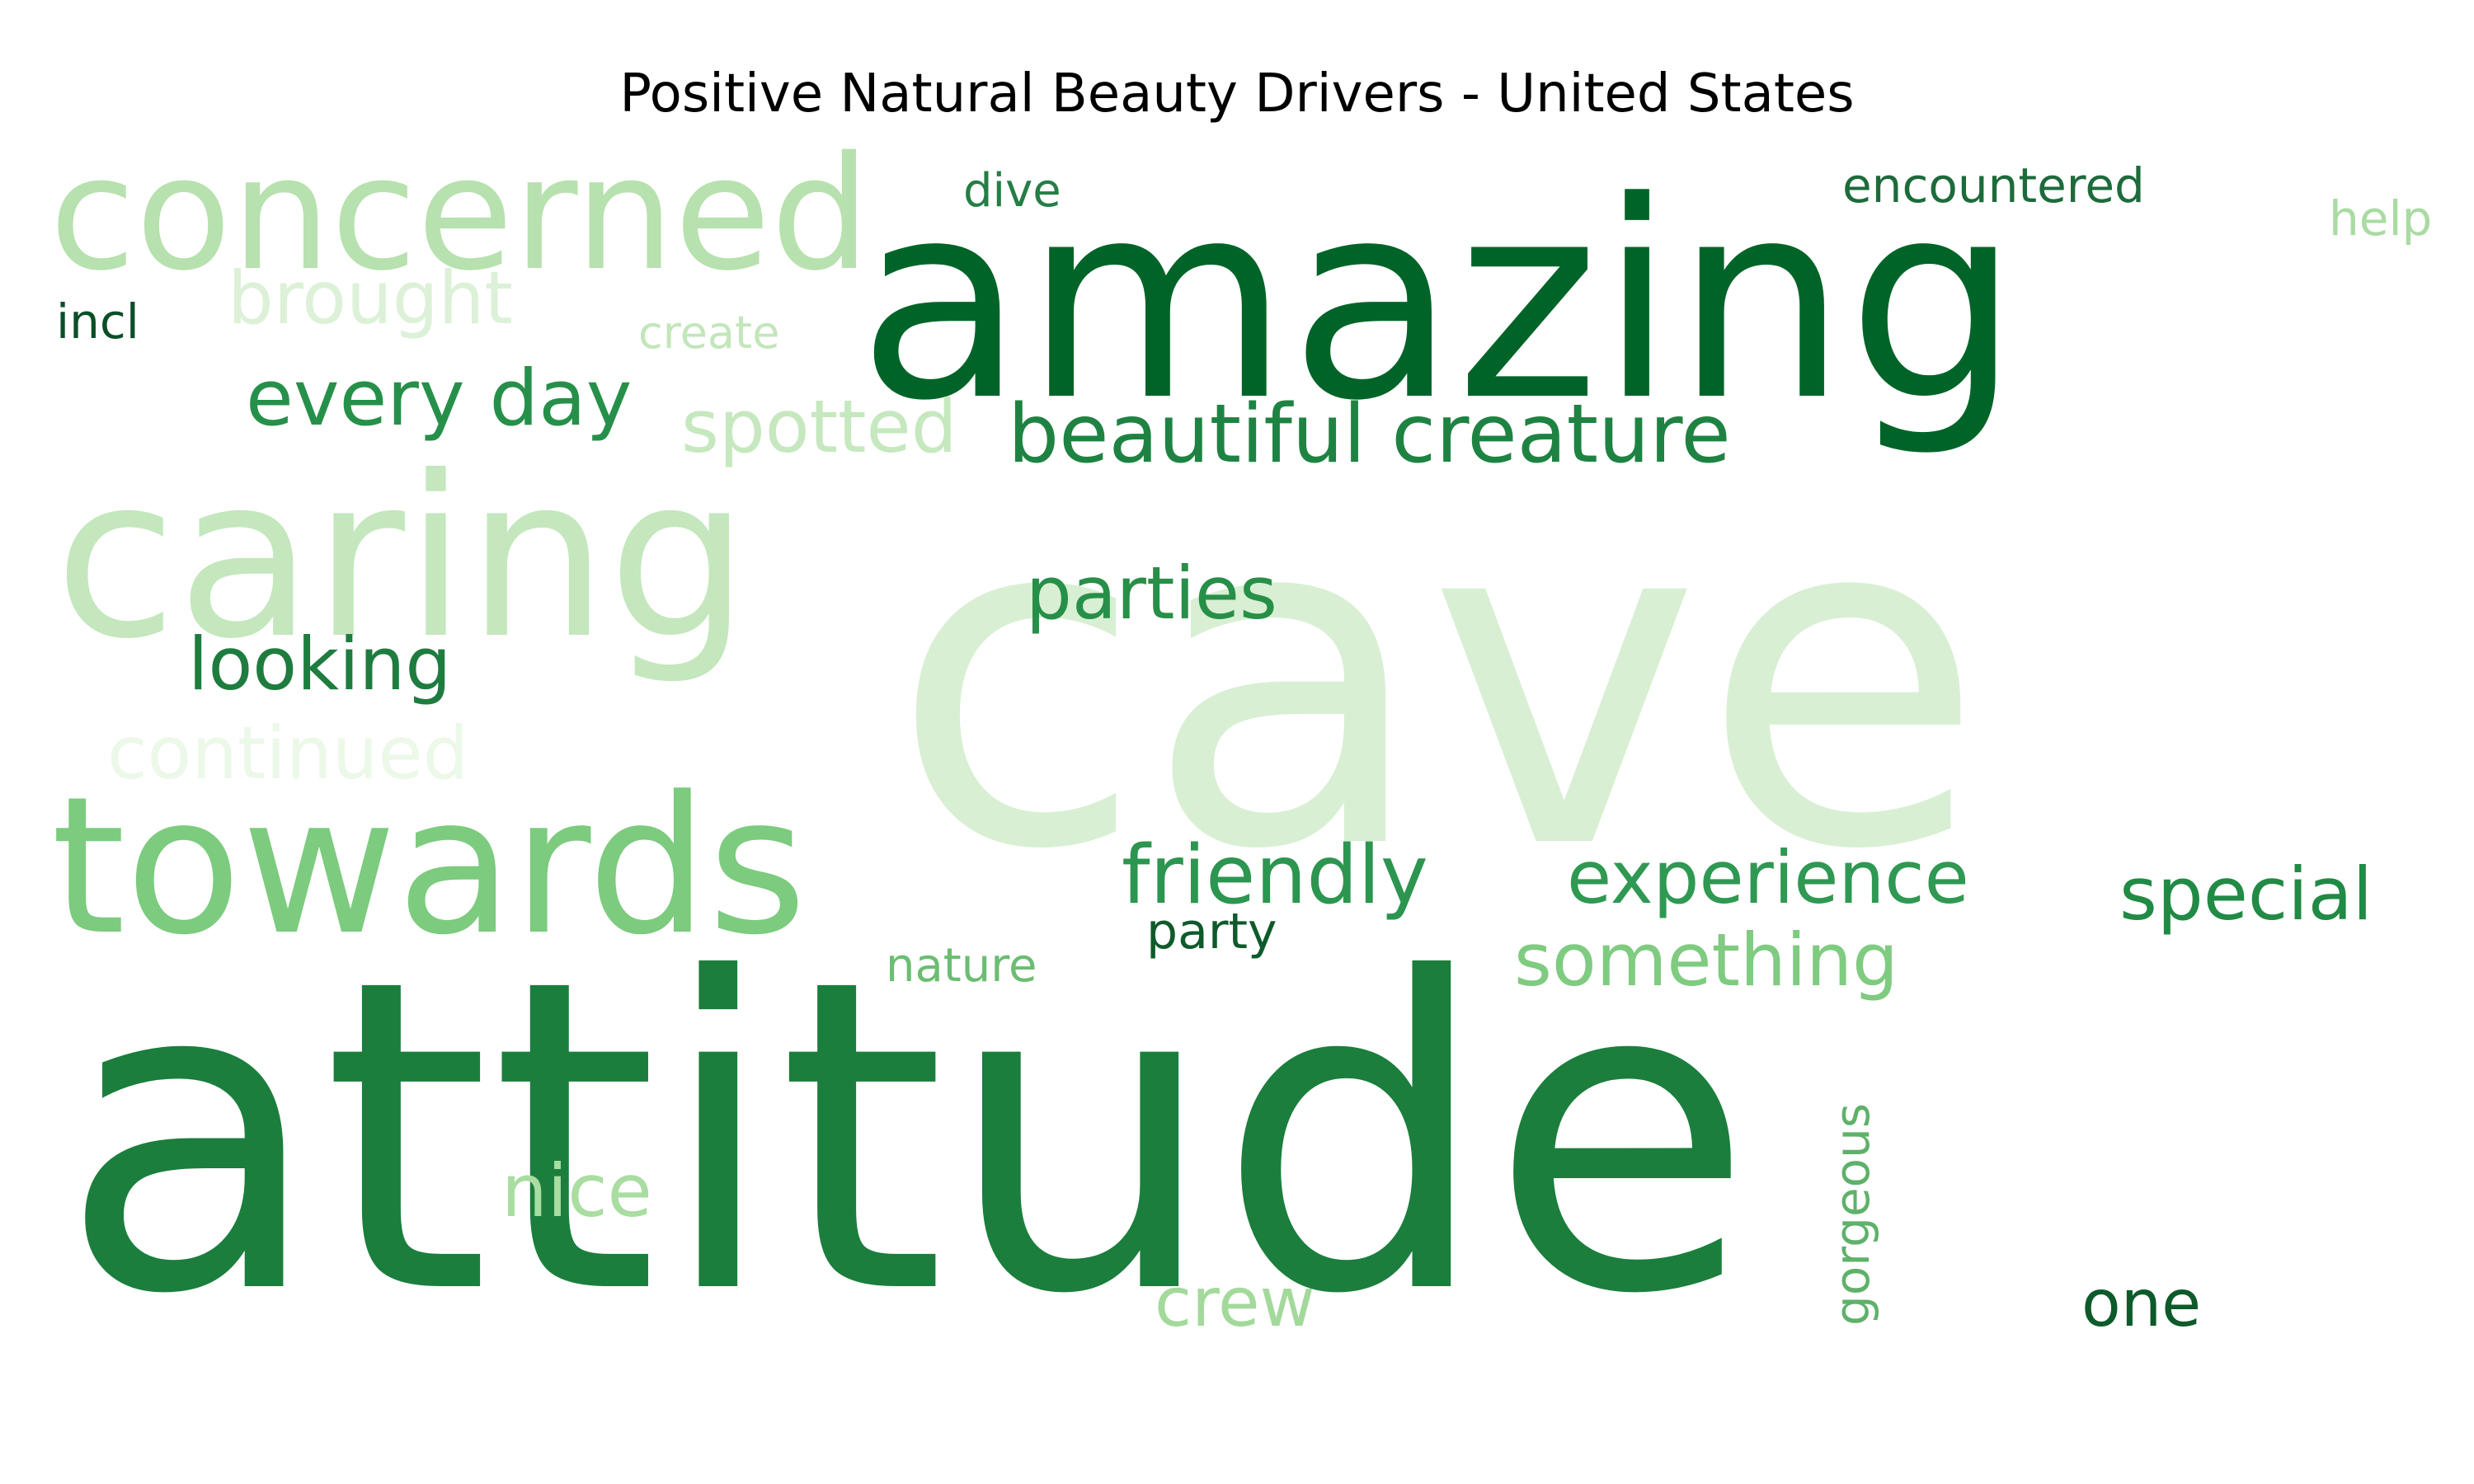 The width and height of the screenshot is (2474, 1484). What do you see at coordinates (2380, 219) in the screenshot?
I see `word-help: help` at bounding box center [2380, 219].